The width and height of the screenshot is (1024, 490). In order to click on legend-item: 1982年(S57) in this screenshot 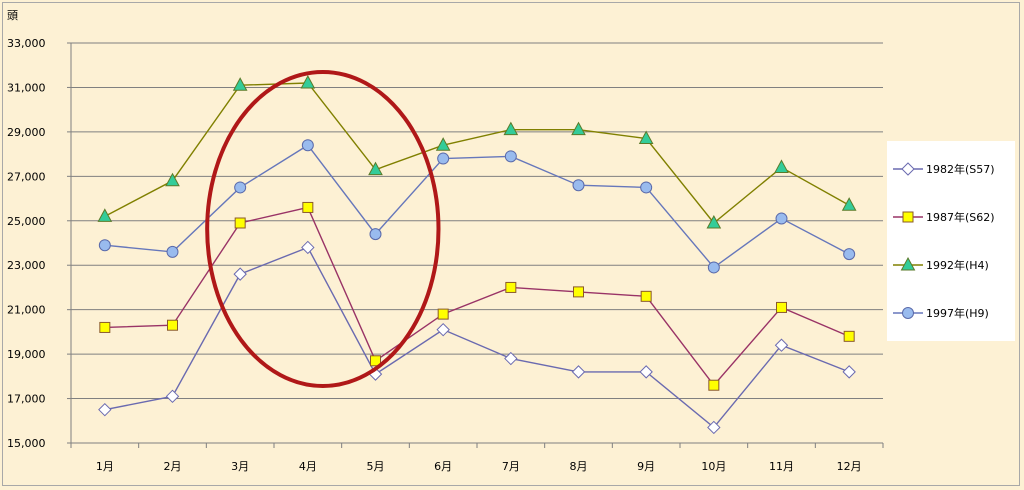, I will do `click(944, 169)`.